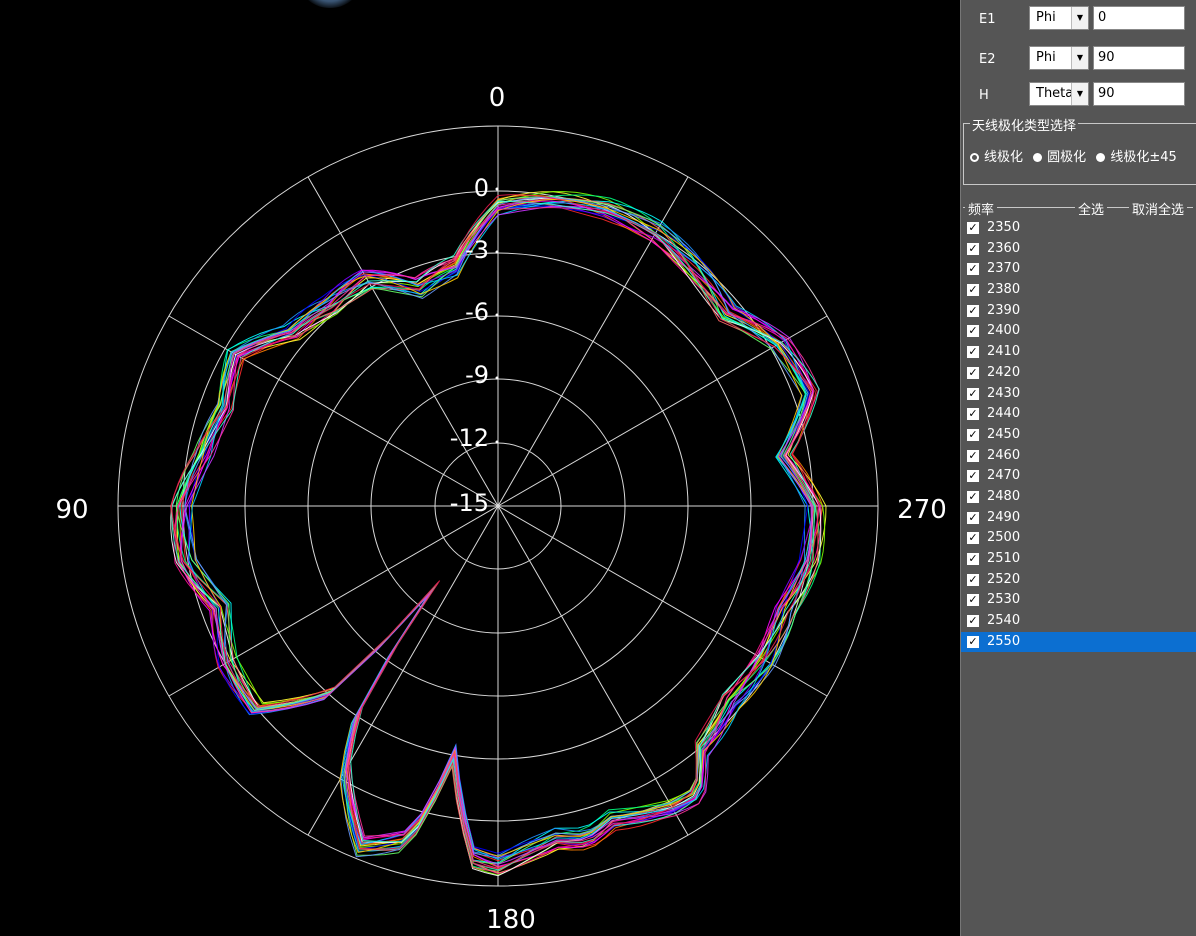  Describe the element at coordinates (1004, 372) in the screenshot. I see `frequency-label: 2420` at that location.